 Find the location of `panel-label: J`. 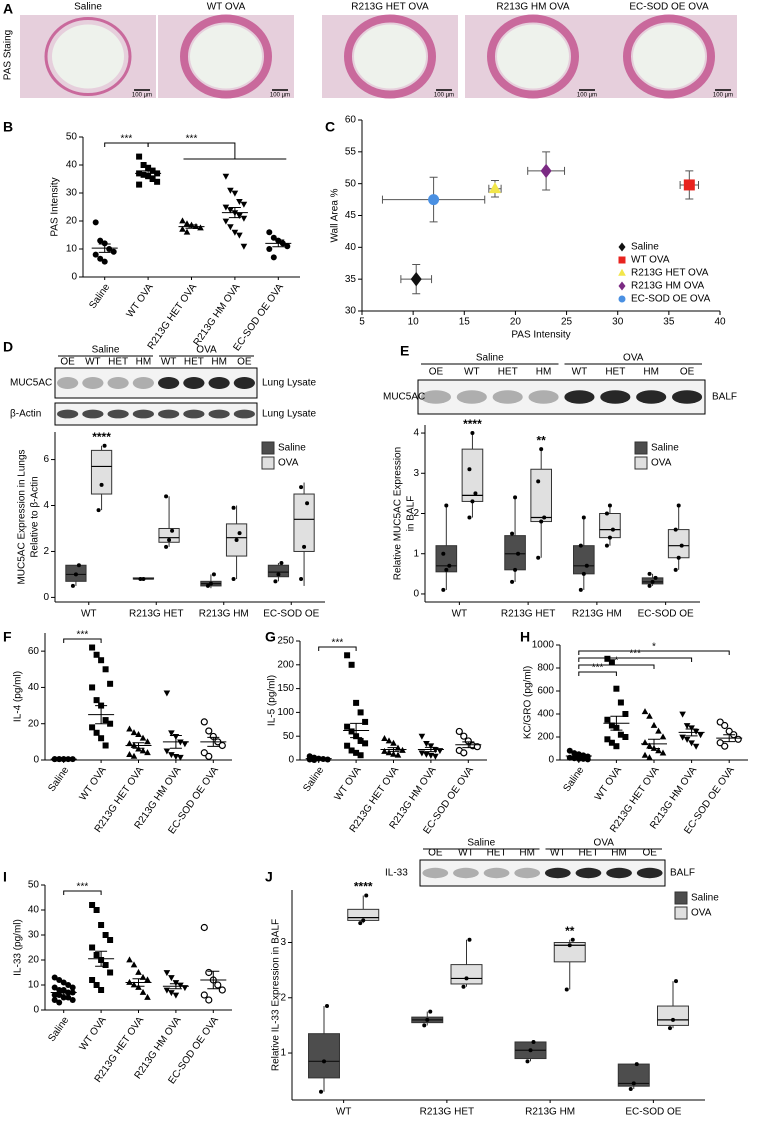

panel-label: J is located at coordinates (269, 877).